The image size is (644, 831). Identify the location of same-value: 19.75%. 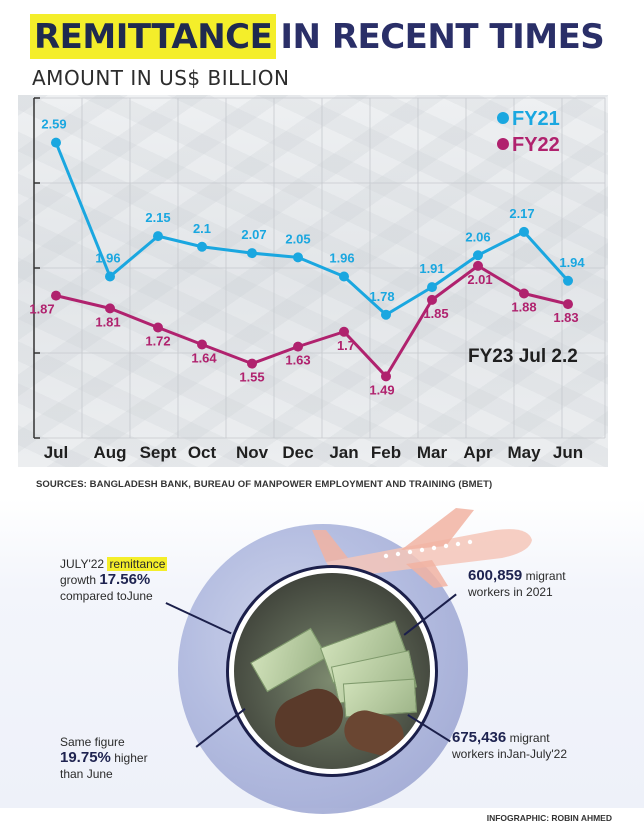
(85, 757).